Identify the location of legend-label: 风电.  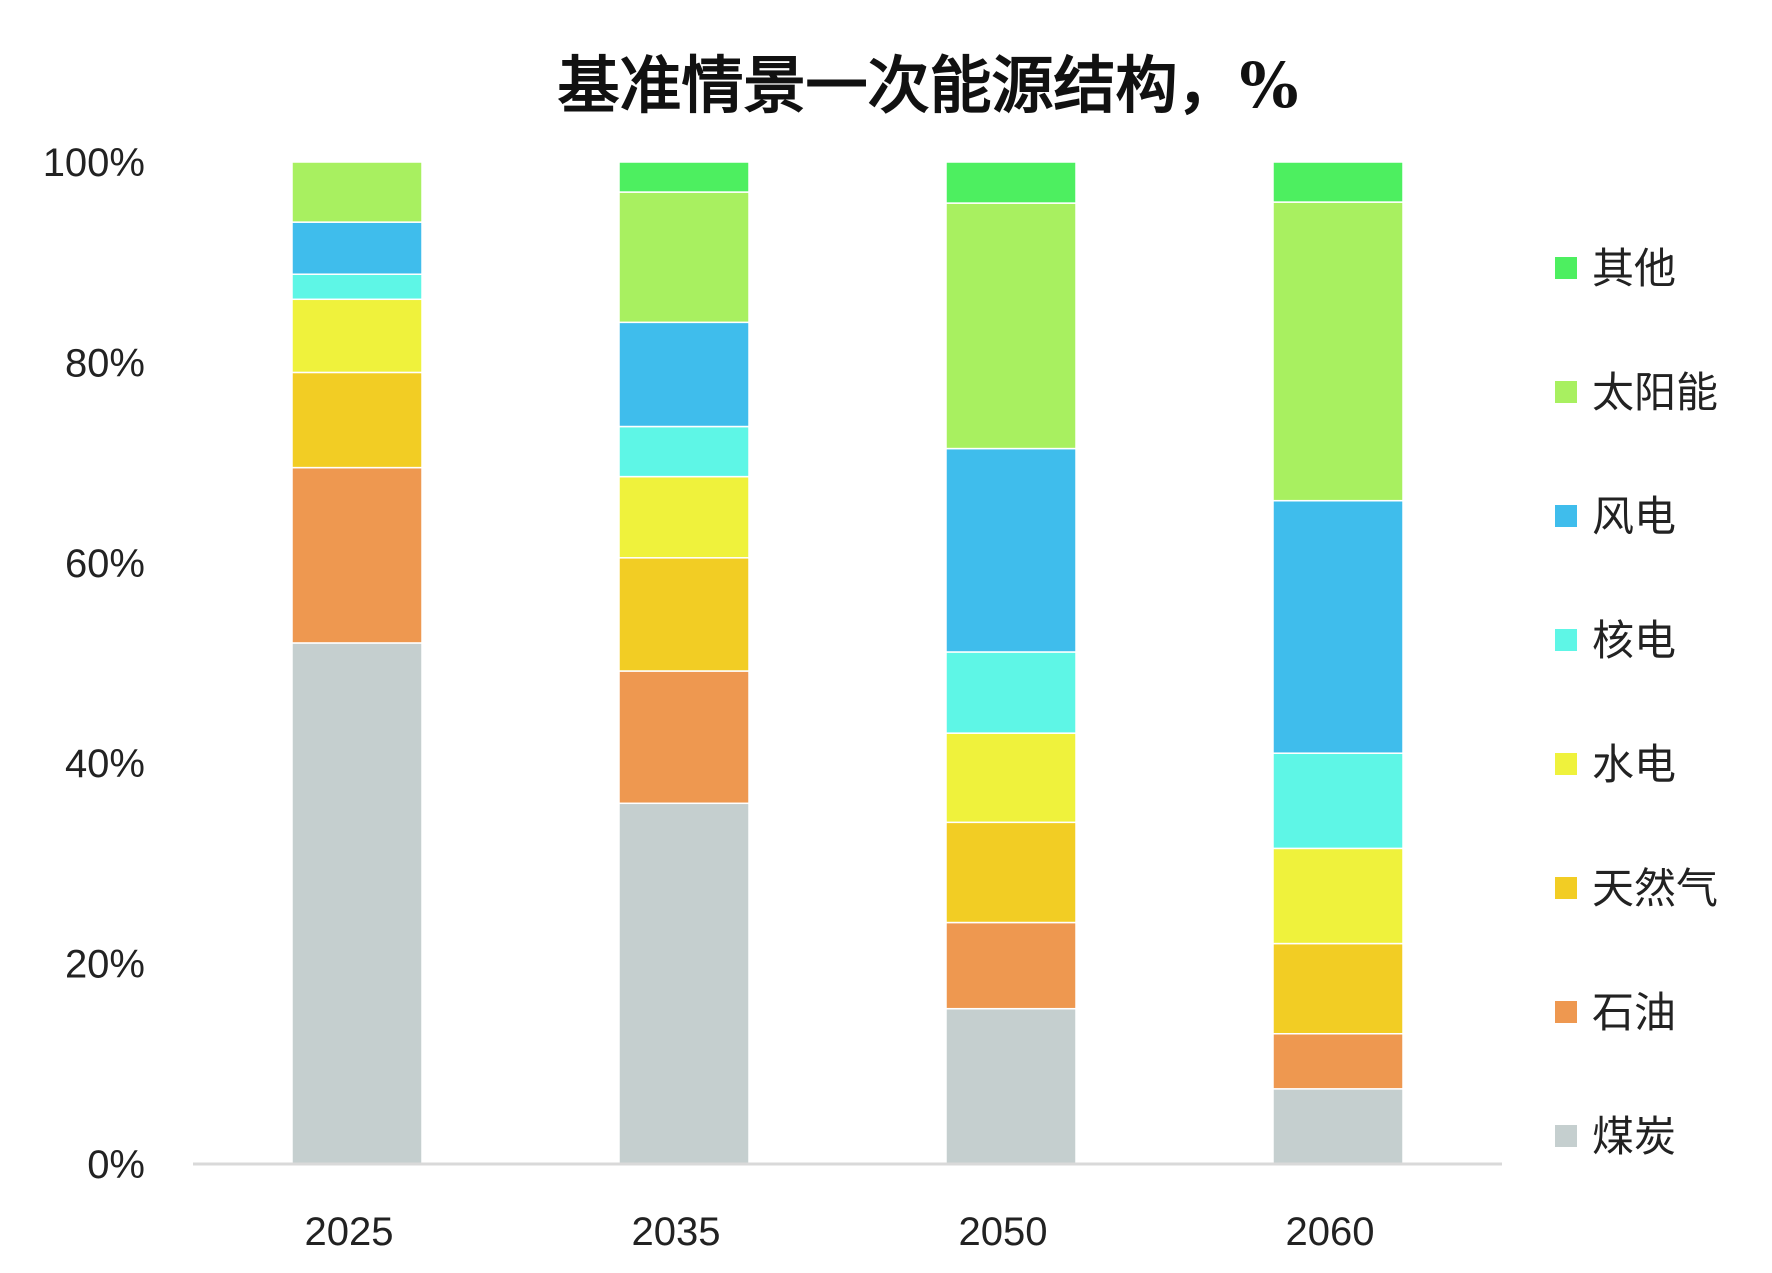
(1634, 516).